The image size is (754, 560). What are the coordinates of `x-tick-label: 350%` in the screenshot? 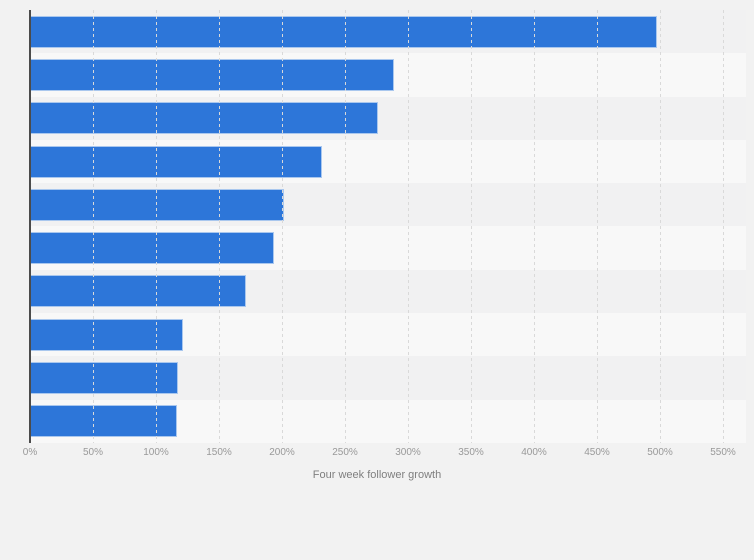 It's located at (471, 452).